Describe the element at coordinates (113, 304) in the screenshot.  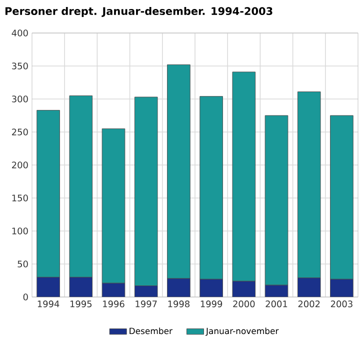
I see `x-tick-label: 1996` at that location.